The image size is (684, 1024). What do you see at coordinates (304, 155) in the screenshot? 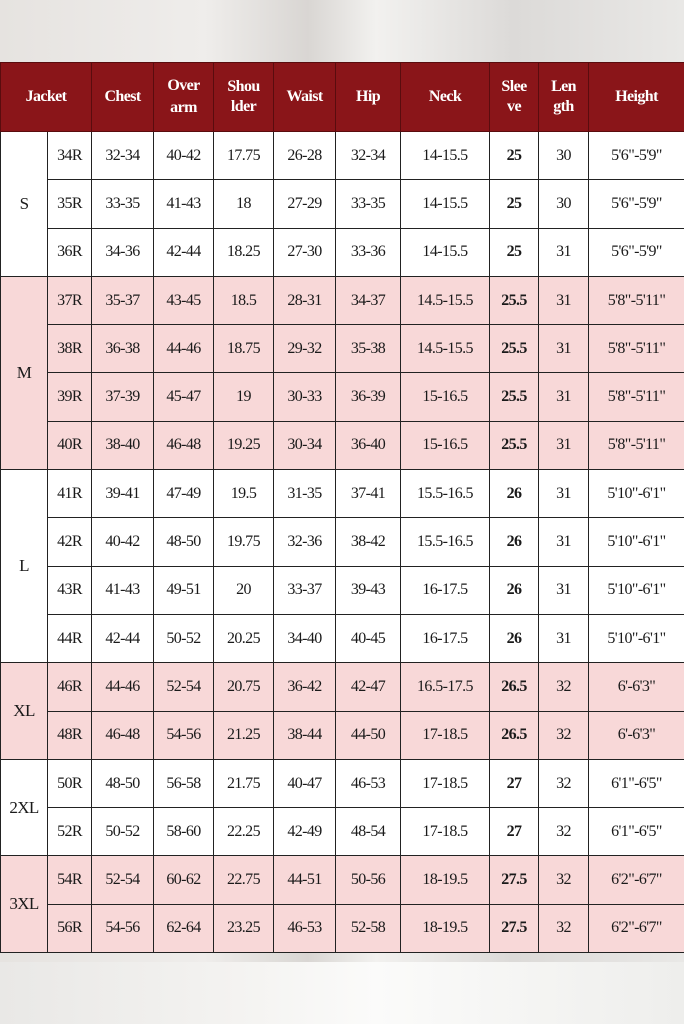
I see `cell-waist: 26-28` at bounding box center [304, 155].